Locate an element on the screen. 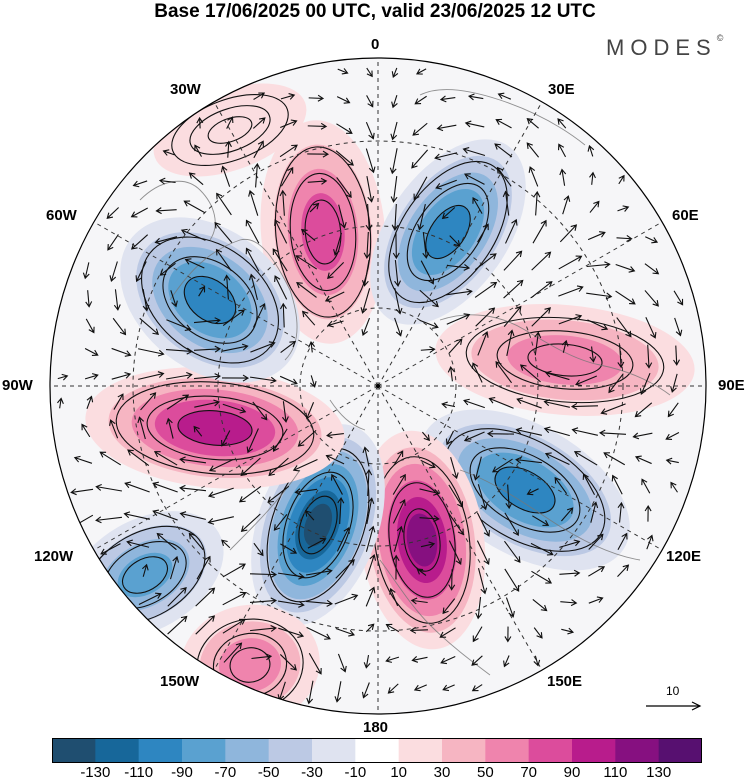  modes-brand: MODES© is located at coordinates (665, 47).